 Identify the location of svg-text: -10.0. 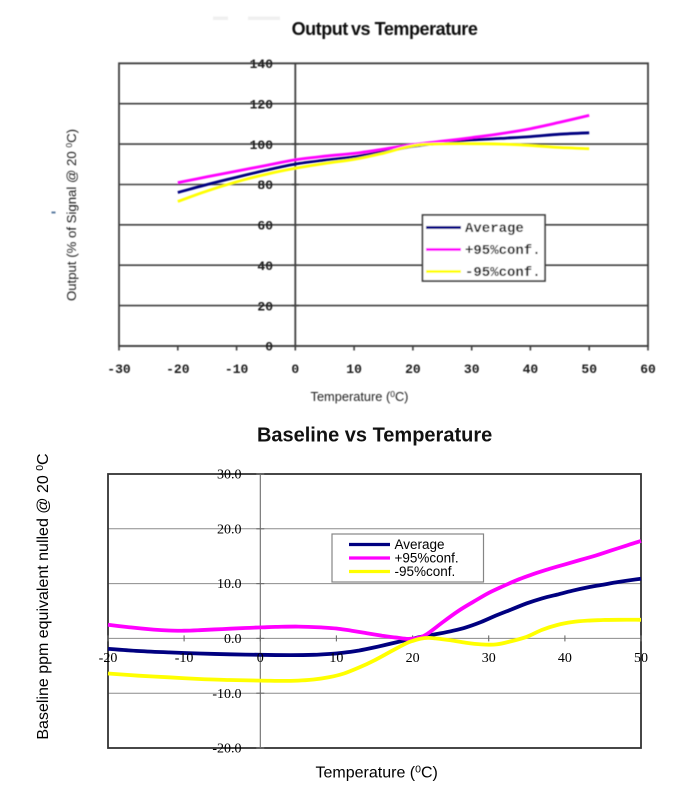
(226, 694).